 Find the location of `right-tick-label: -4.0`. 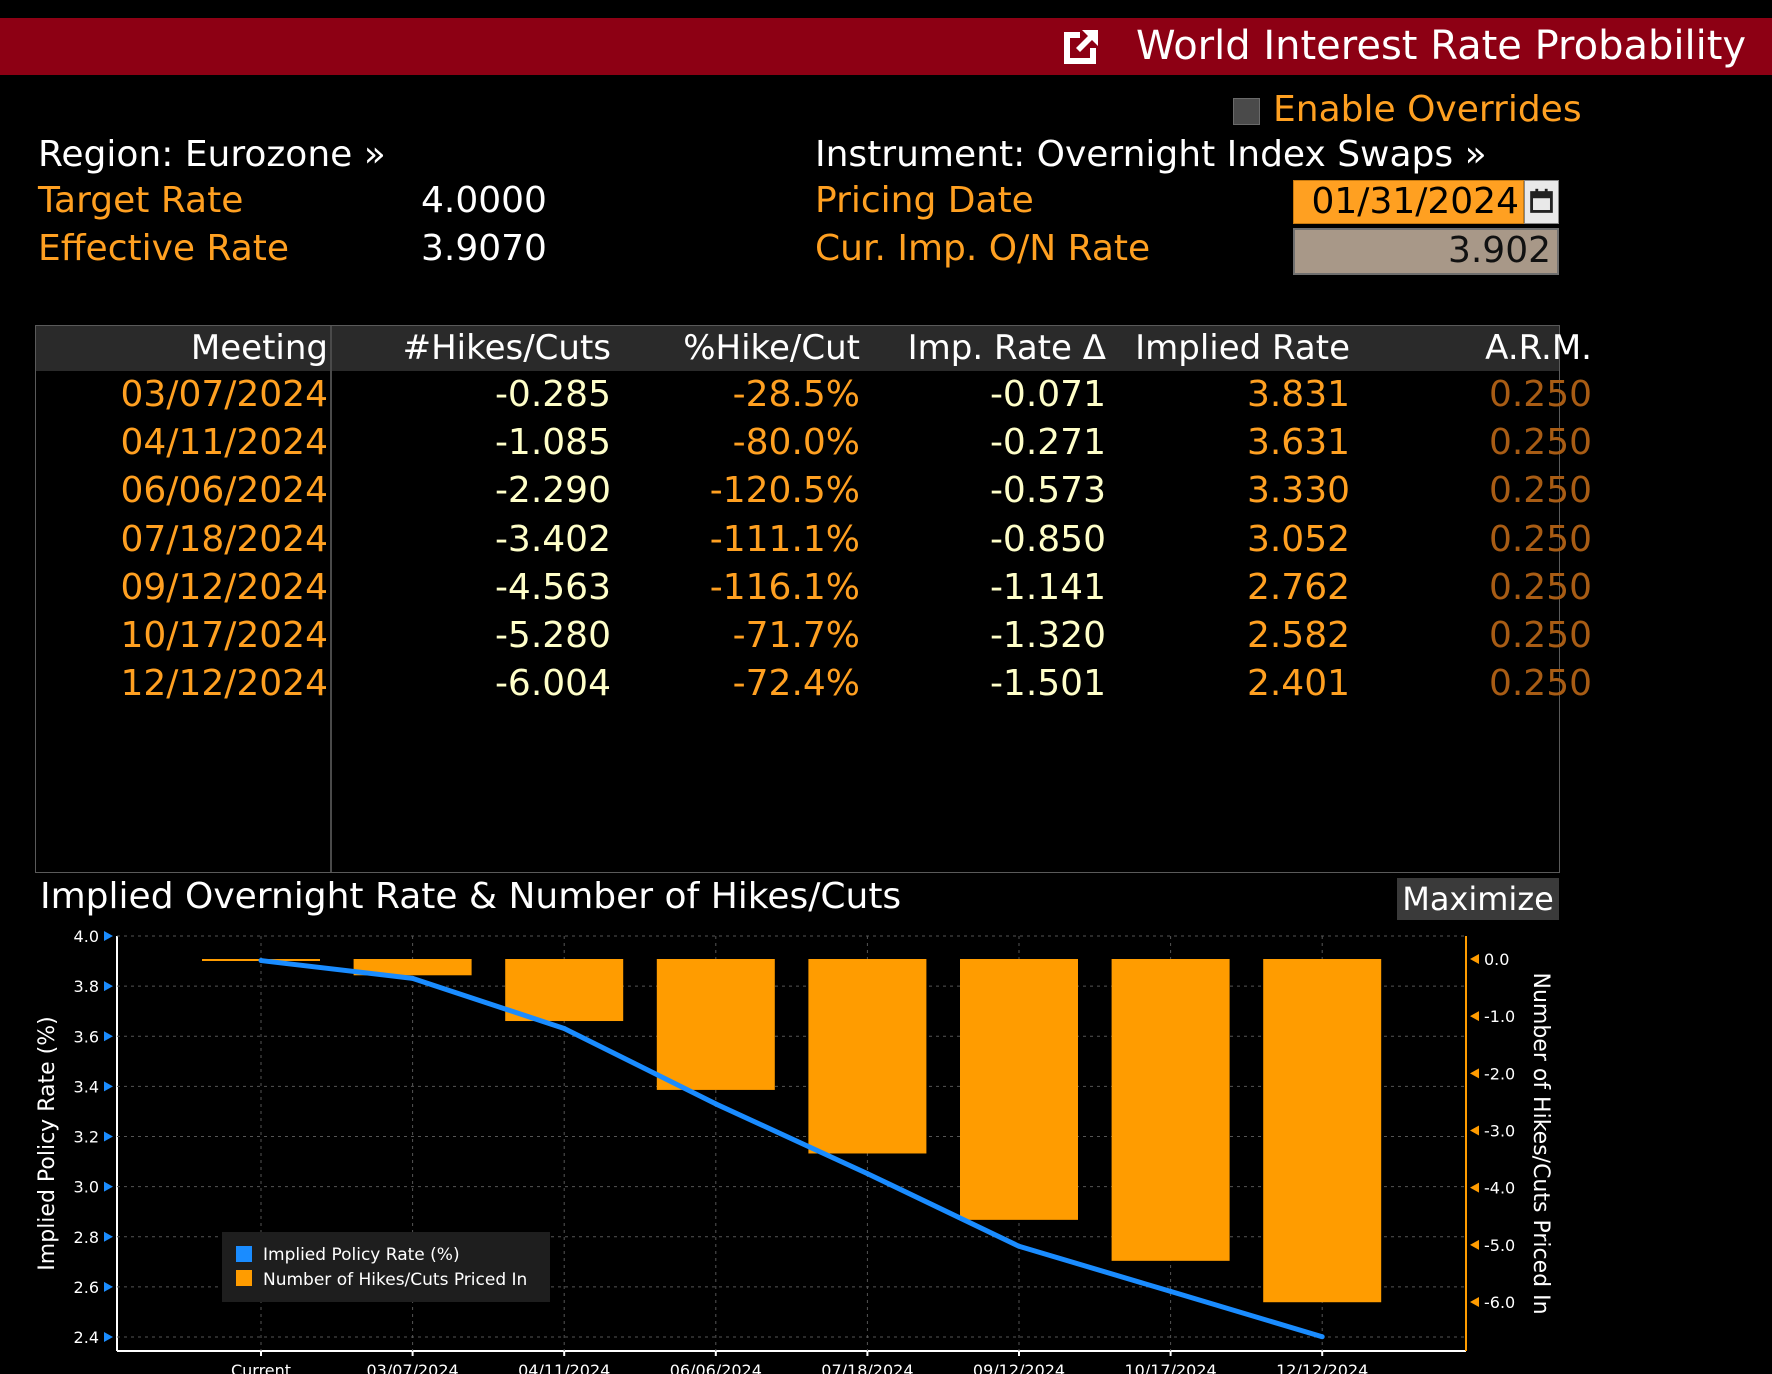

right-tick-label: -4.0 is located at coordinates (1499, 1188).